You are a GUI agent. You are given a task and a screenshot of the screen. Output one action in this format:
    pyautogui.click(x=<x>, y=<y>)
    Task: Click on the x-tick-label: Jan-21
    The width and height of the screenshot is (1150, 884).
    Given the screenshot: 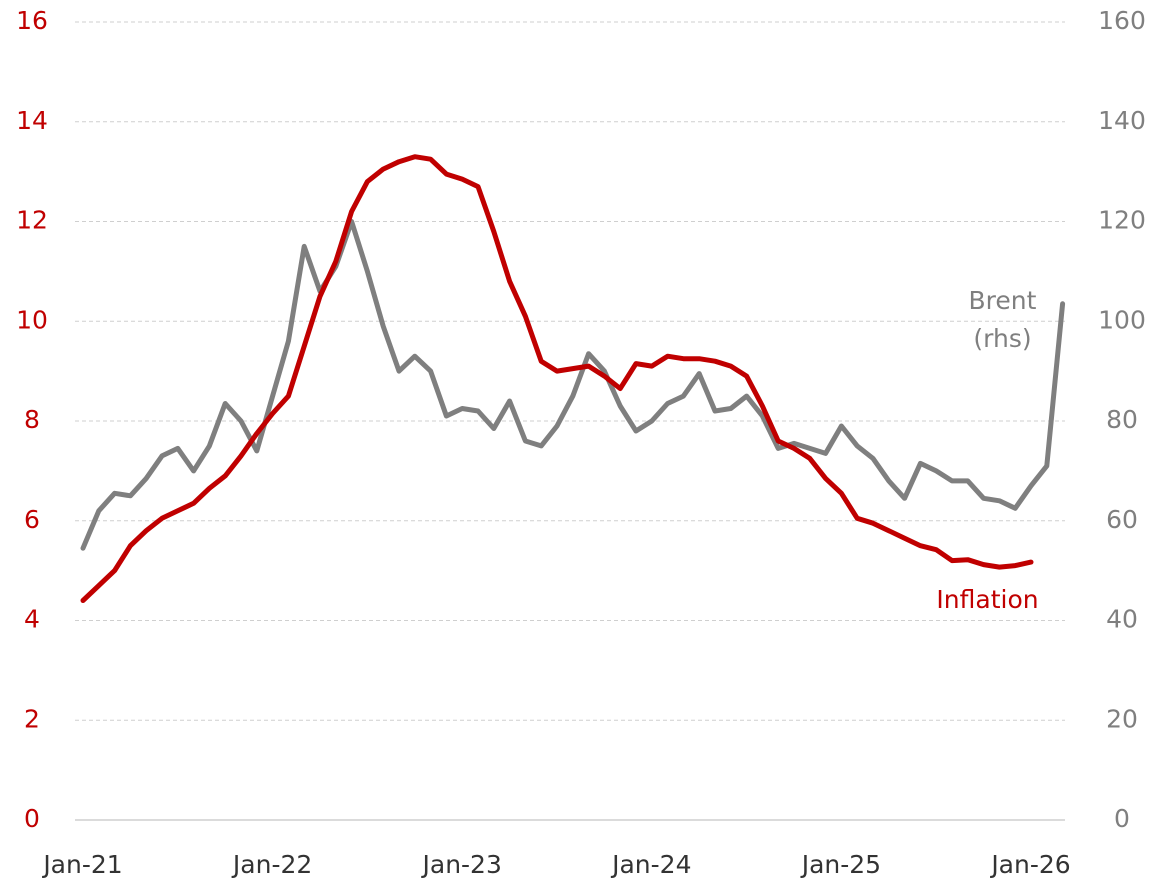 What is the action you would take?
    pyautogui.click(x=81, y=864)
    